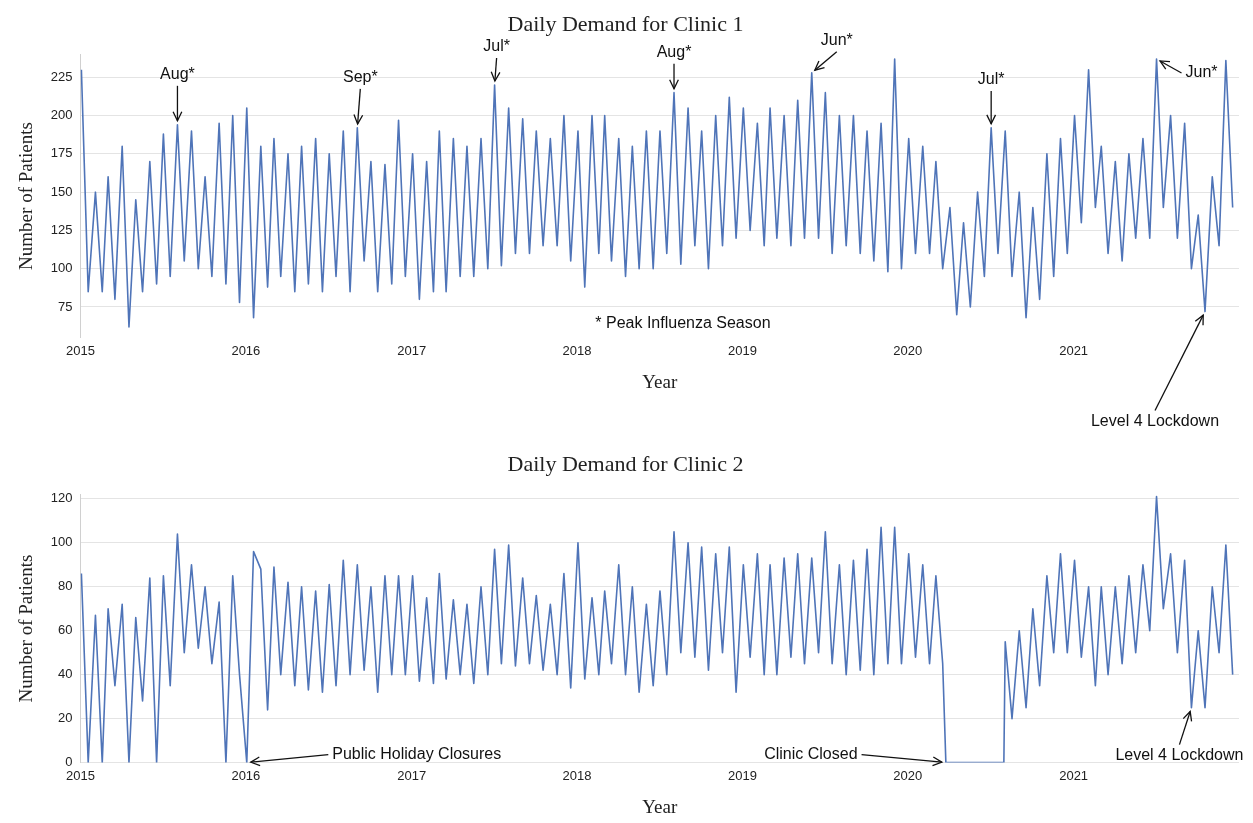  Describe the element at coordinates (417, 754) in the screenshot. I see `annotation: Public Holiday Closures` at that location.